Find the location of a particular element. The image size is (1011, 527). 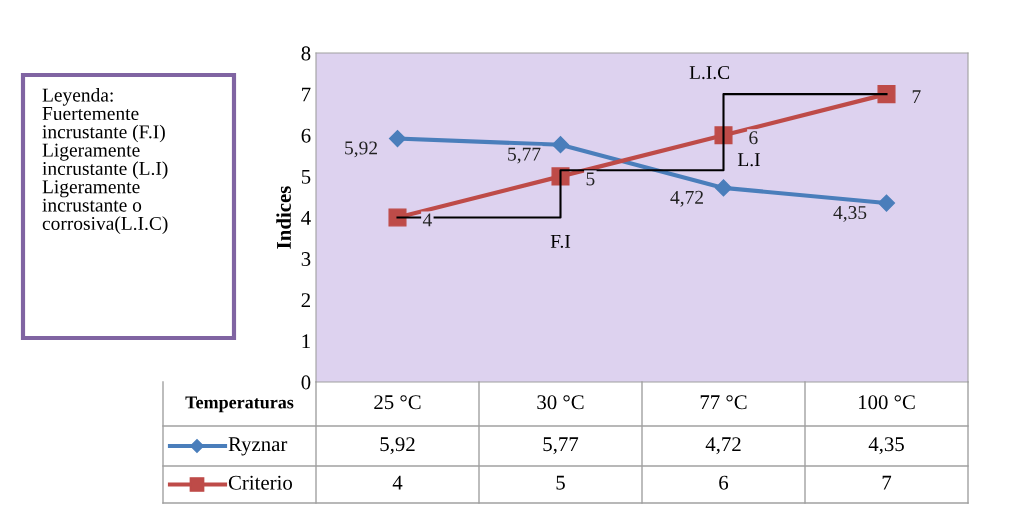

text: 6 is located at coordinates (753, 138).